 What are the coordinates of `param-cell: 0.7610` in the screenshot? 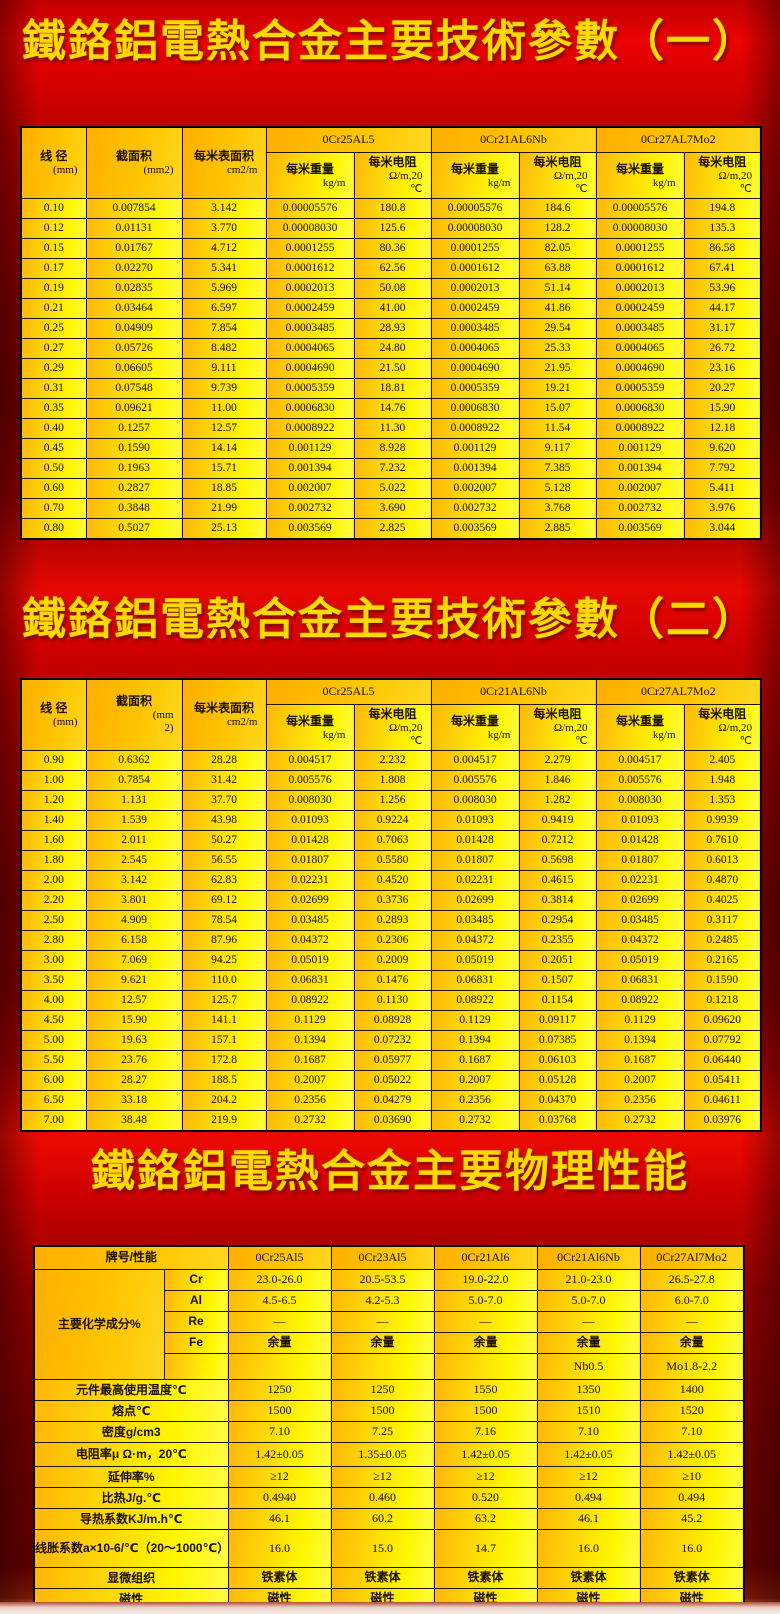 It's located at (722, 840).